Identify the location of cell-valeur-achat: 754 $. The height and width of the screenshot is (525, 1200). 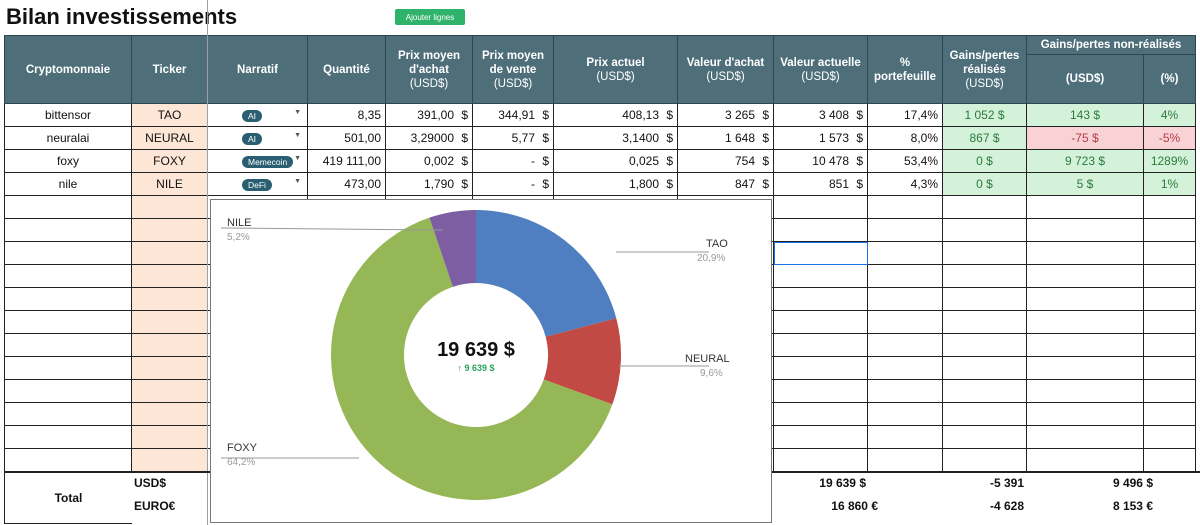
(725, 161).